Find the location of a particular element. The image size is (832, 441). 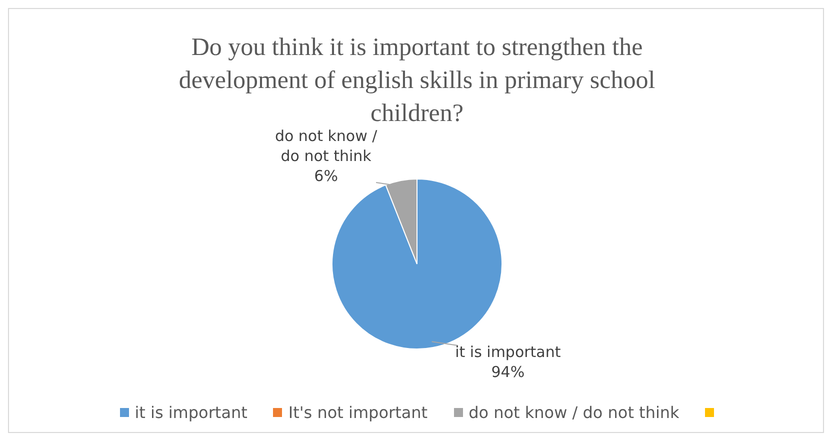

chart-title: Do you think it is important to strengthen the development of english skills in primary school children? is located at coordinates (417, 81).